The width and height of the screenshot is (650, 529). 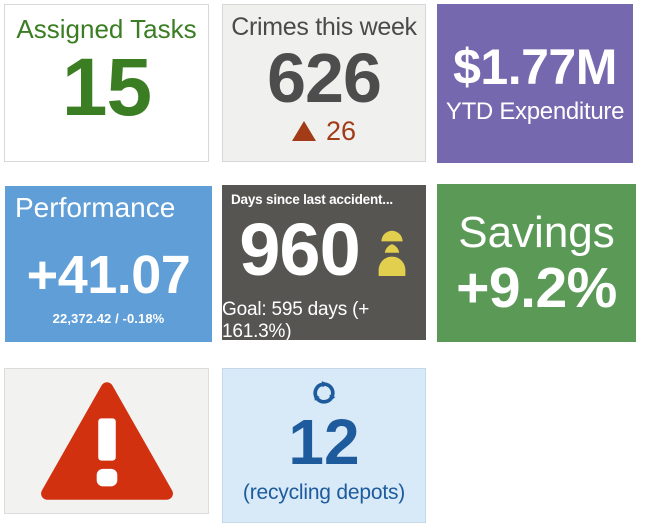 I want to click on tile-crimes-this-week: Crimes this week 626 26, so click(x=324, y=83).